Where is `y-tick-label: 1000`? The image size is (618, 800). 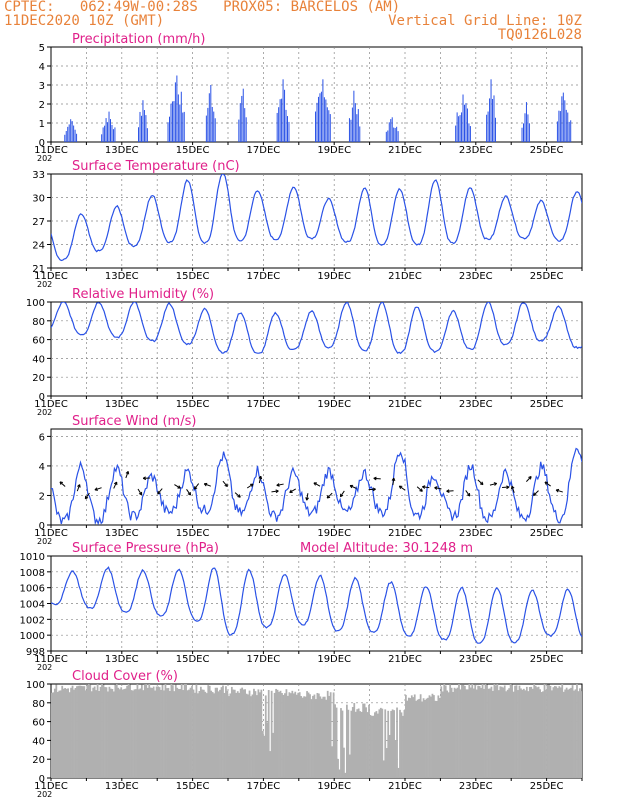
y-tick-label: 1000 is located at coordinates (32, 636).